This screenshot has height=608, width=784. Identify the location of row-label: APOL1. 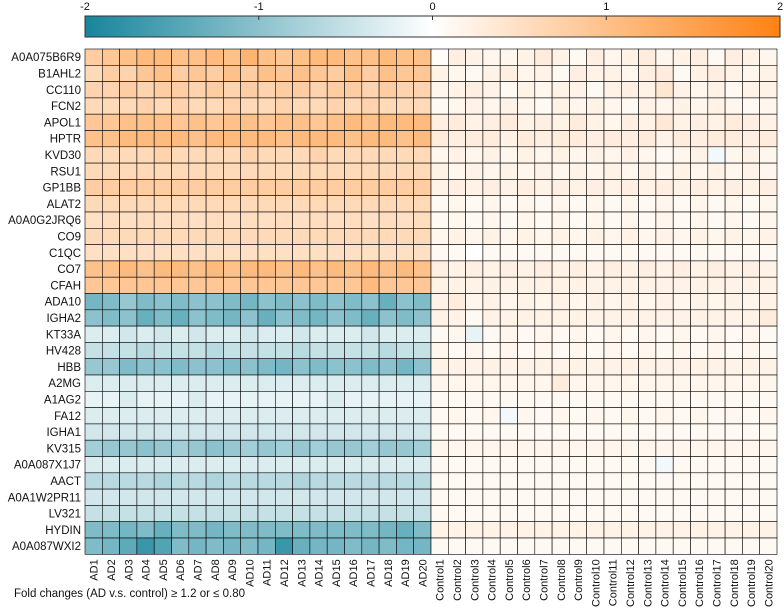
(62, 123).